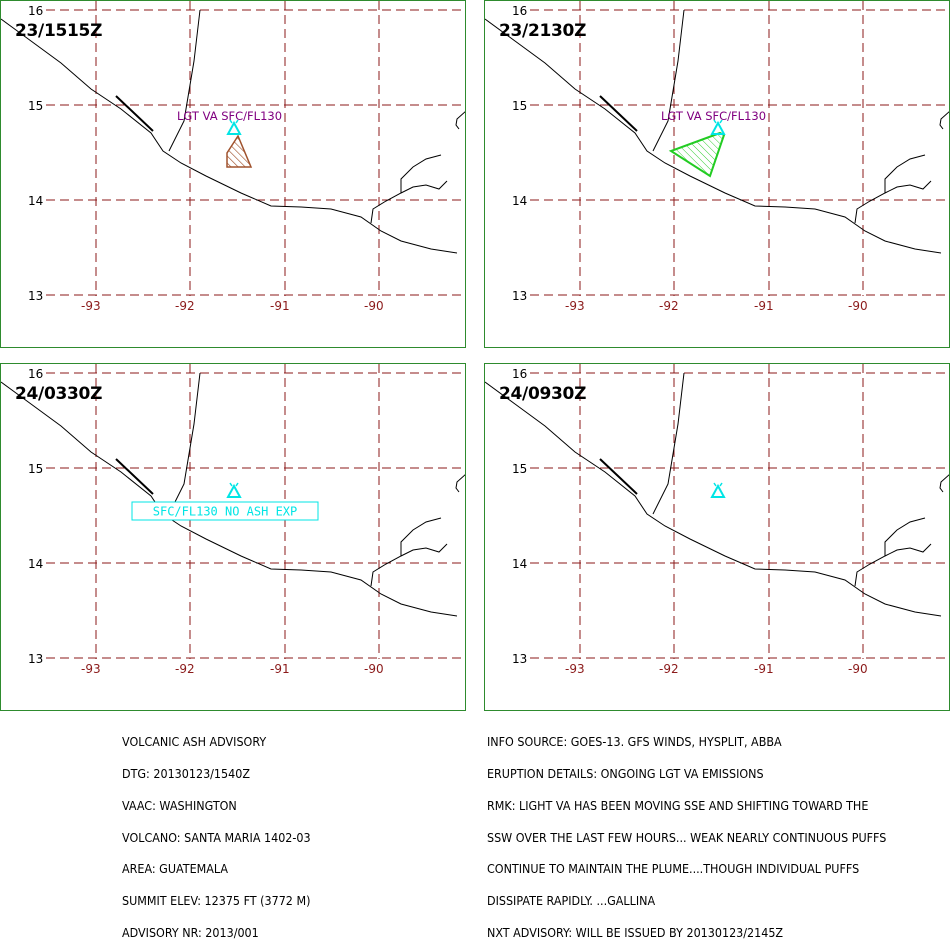 The width and height of the screenshot is (950, 949). Describe the element at coordinates (59, 31) in the screenshot. I see `panel-time-label: 23/1515Z` at that location.